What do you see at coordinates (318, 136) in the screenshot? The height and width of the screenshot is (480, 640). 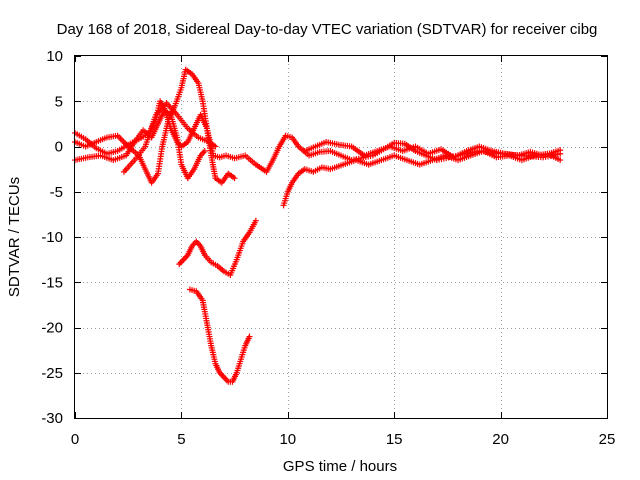 I see `series-track-a` at bounding box center [318, 136].